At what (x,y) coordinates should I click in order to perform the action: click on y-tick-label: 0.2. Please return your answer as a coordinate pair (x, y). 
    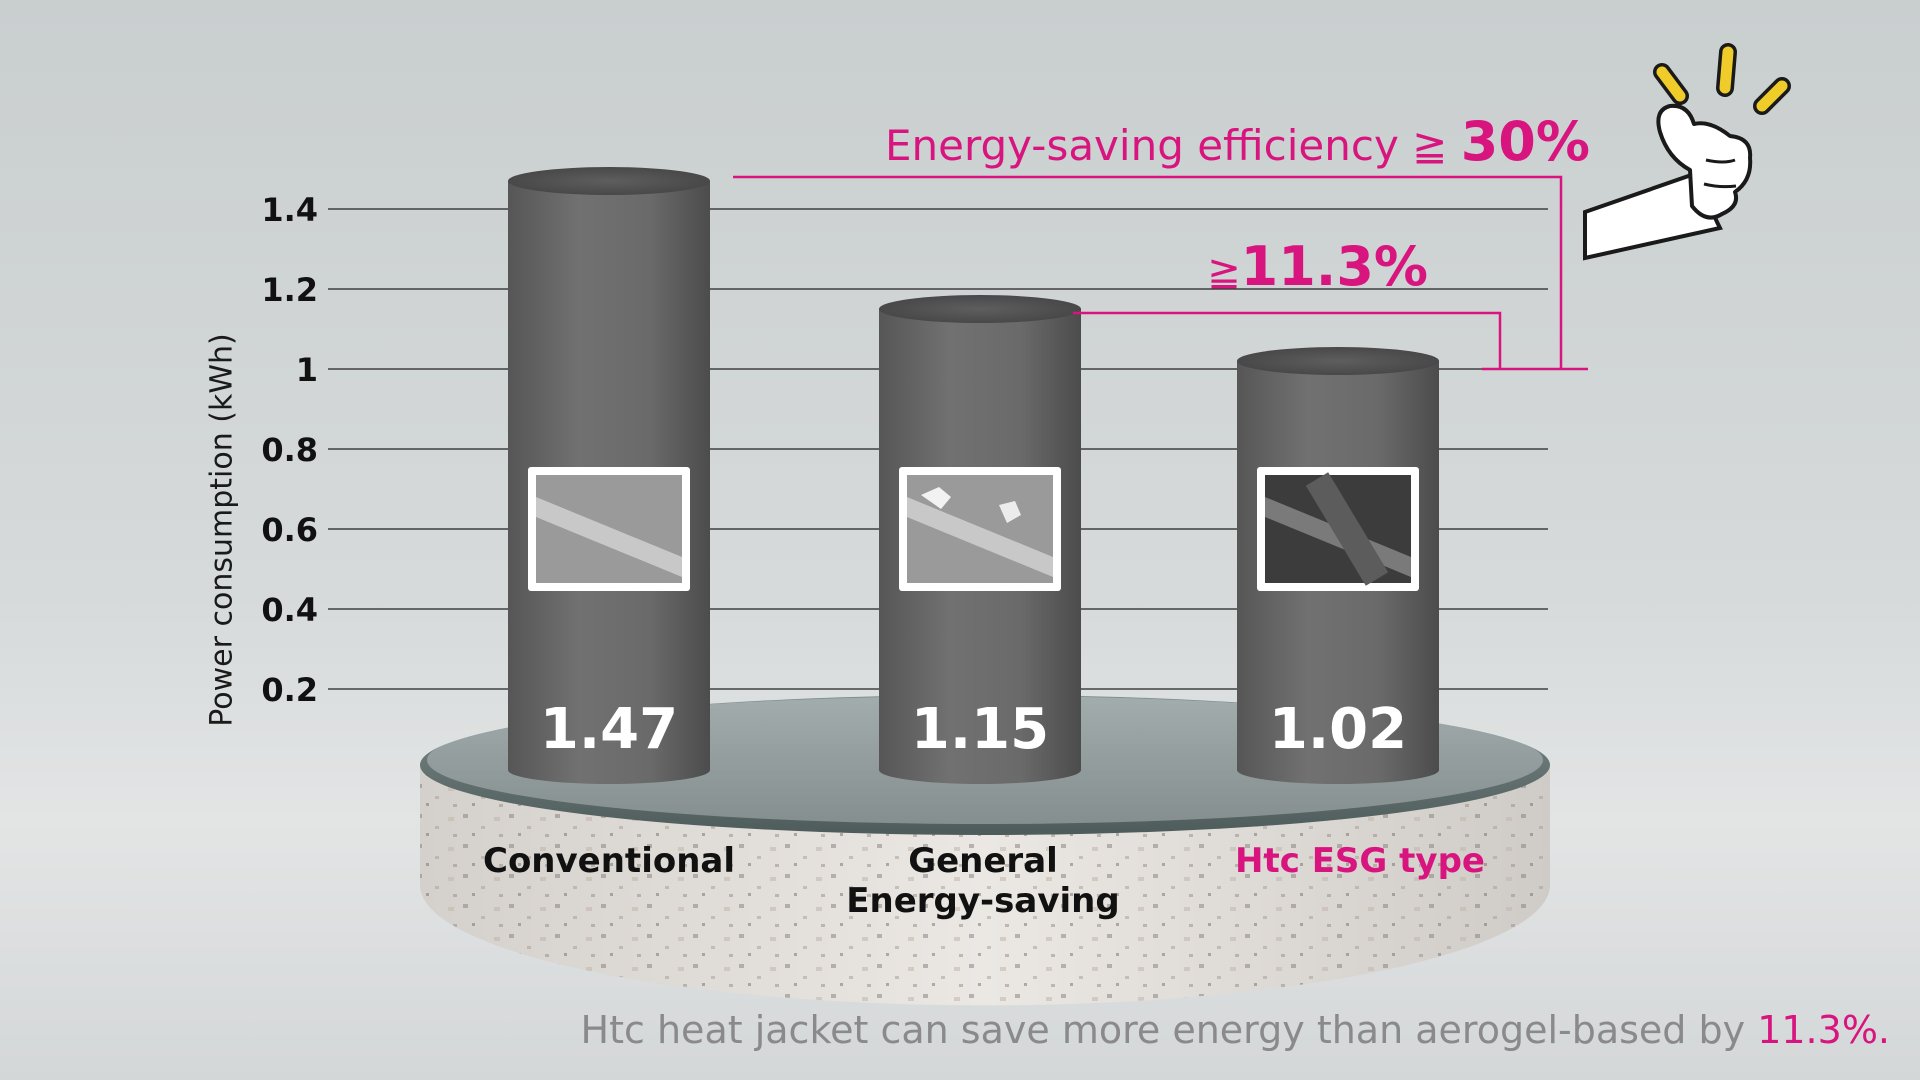
    Looking at the image, I should click on (289, 690).